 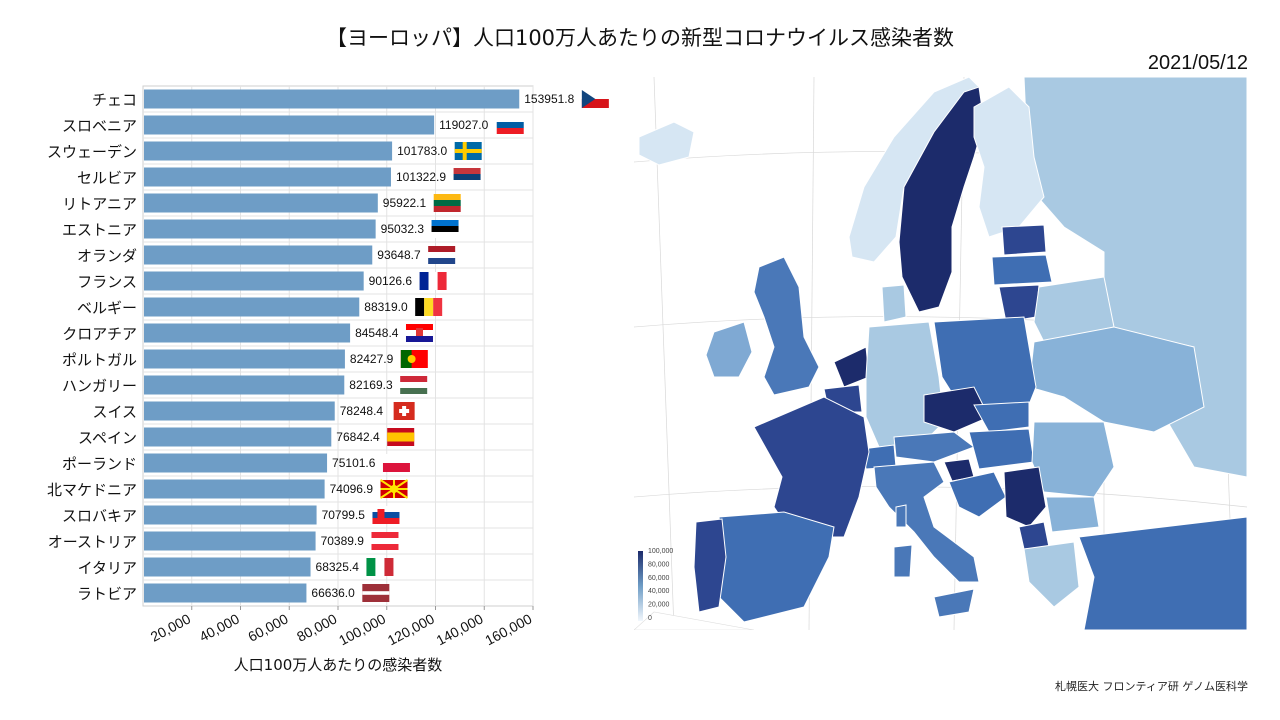 What do you see at coordinates (1151, 686) in the screenshot?
I see `credit-label: 札幌医大 フロンティア研 ゲノム医科学` at bounding box center [1151, 686].